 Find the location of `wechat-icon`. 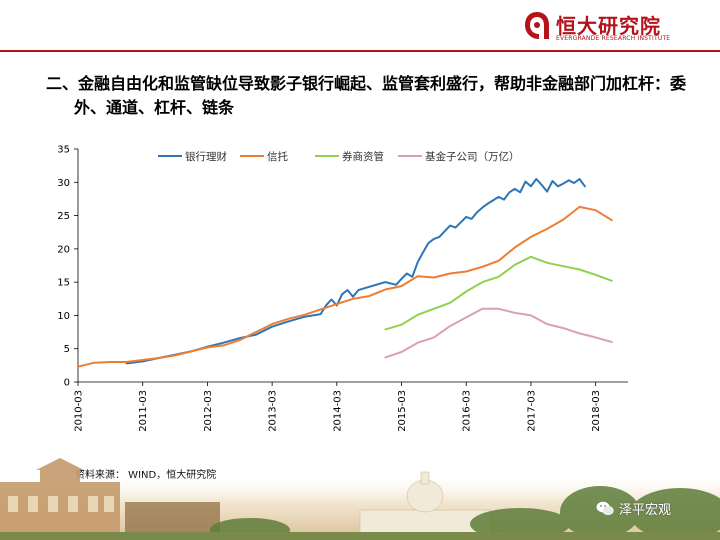

wechat-icon is located at coordinates (605, 508).